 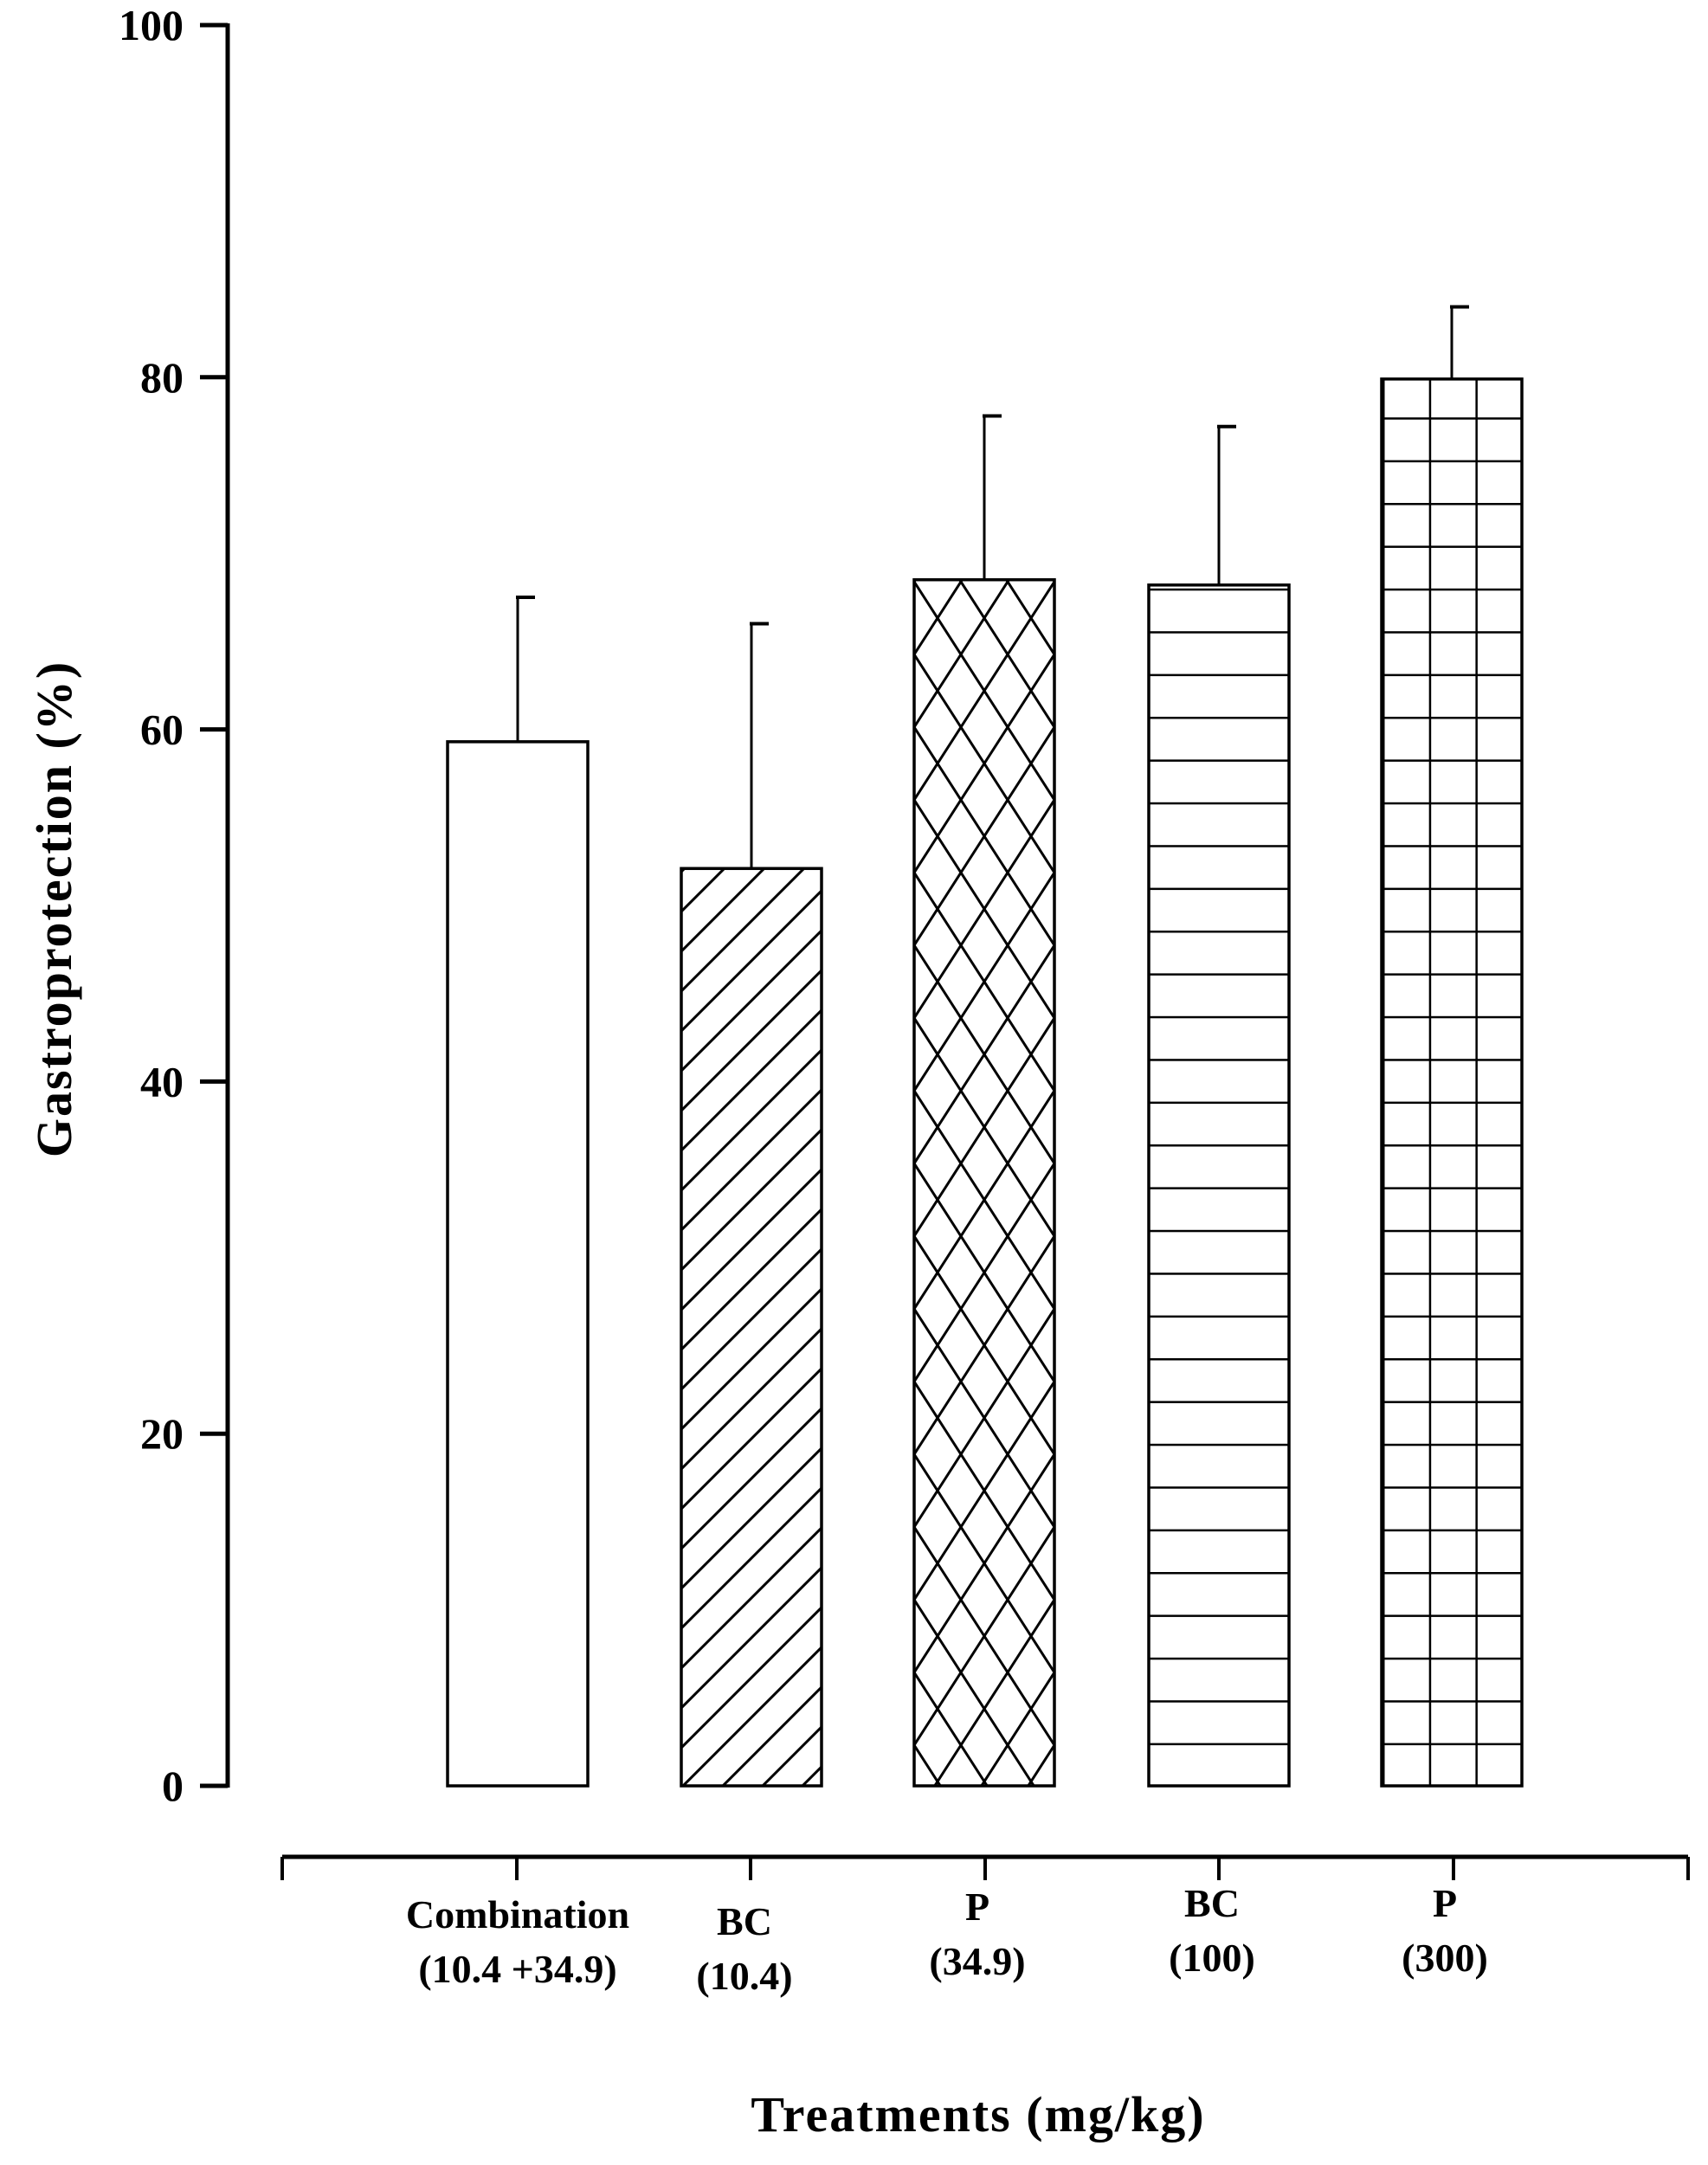 I want to click on y-tick-label: 80, so click(x=162, y=377).